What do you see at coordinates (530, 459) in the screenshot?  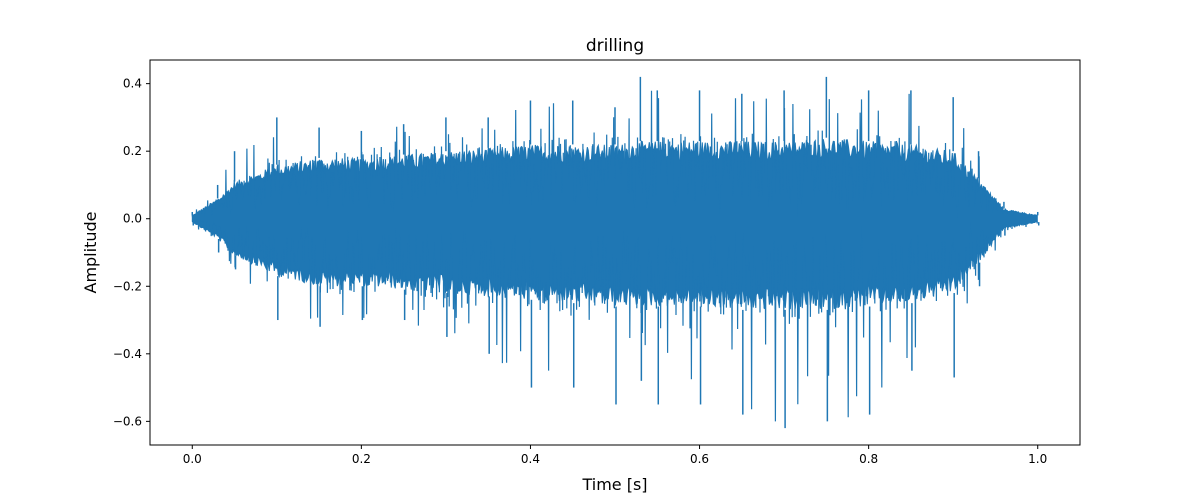 I see `x-tick-label: 0.4` at bounding box center [530, 459].